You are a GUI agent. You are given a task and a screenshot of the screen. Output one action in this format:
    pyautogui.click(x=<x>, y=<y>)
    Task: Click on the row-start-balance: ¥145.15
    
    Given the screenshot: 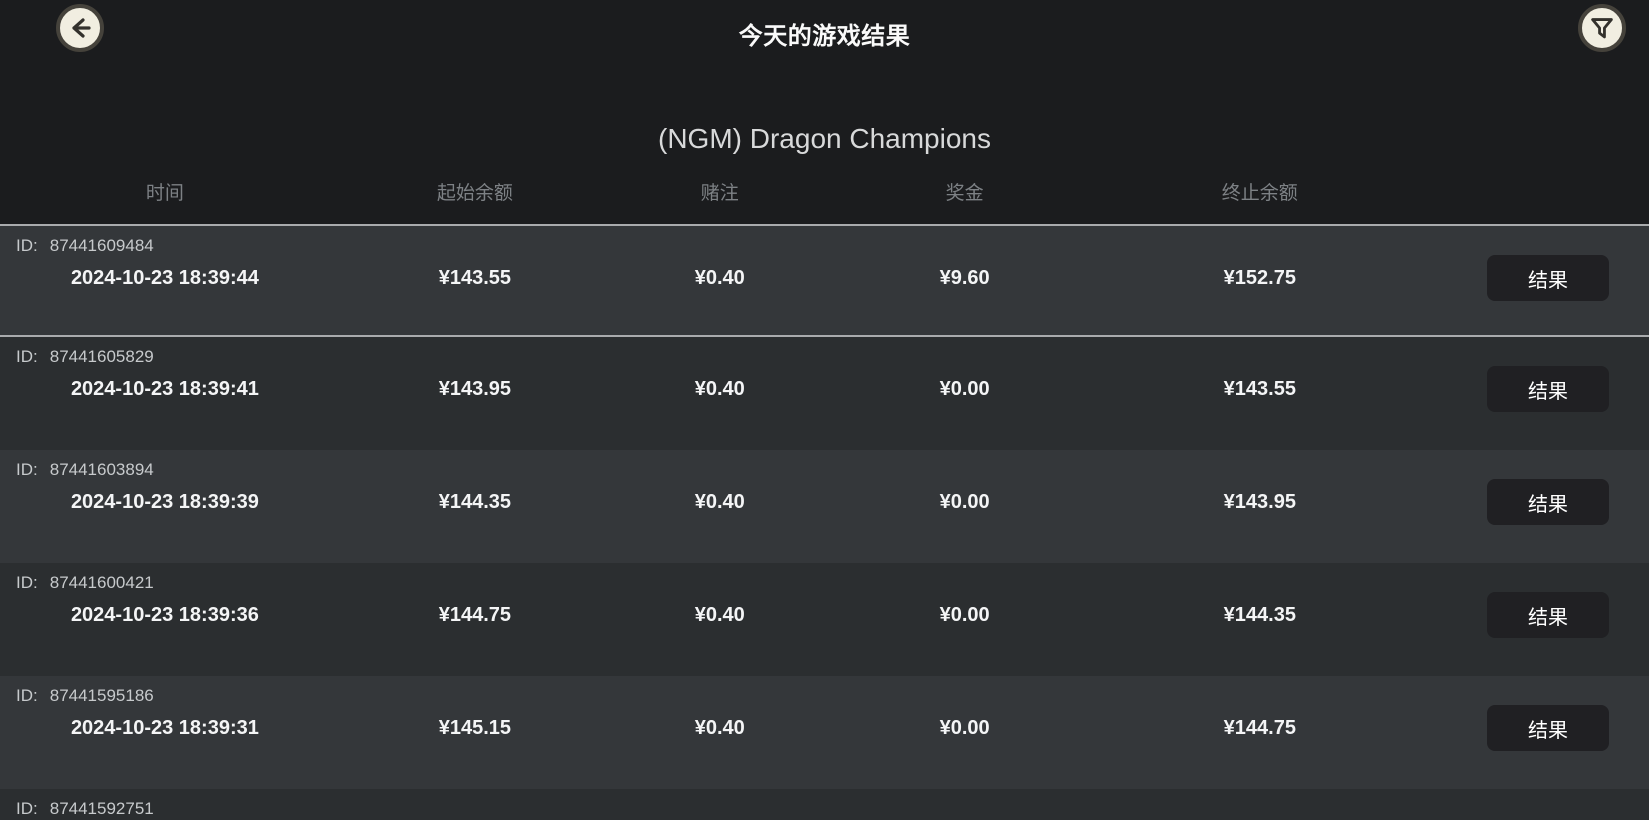 What is the action you would take?
    pyautogui.click(x=475, y=727)
    